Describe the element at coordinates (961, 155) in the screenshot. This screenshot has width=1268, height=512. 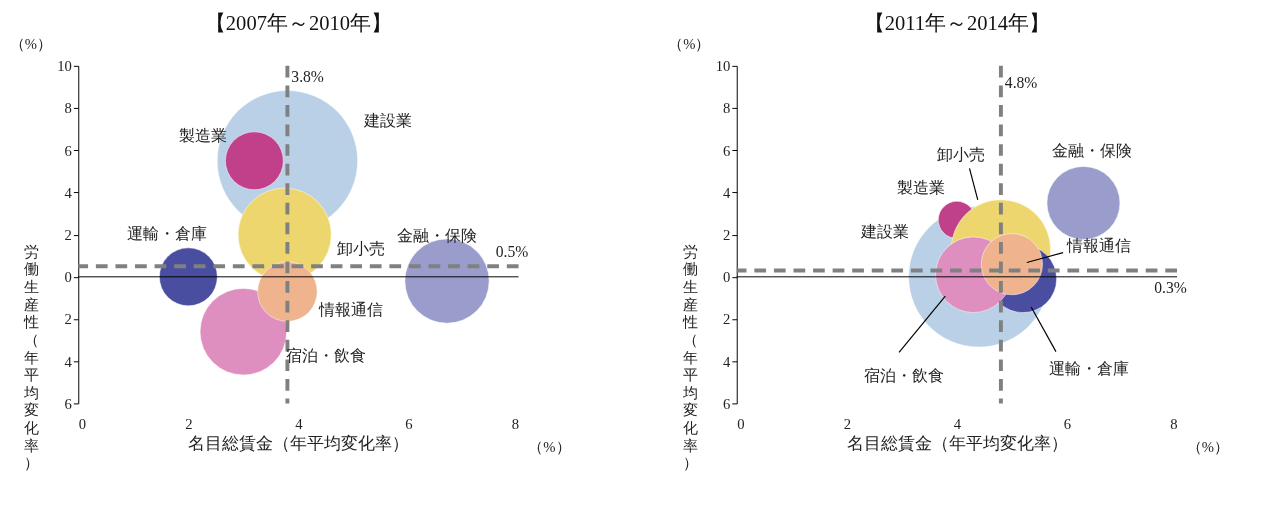
I see `text: 卸小売` at that location.